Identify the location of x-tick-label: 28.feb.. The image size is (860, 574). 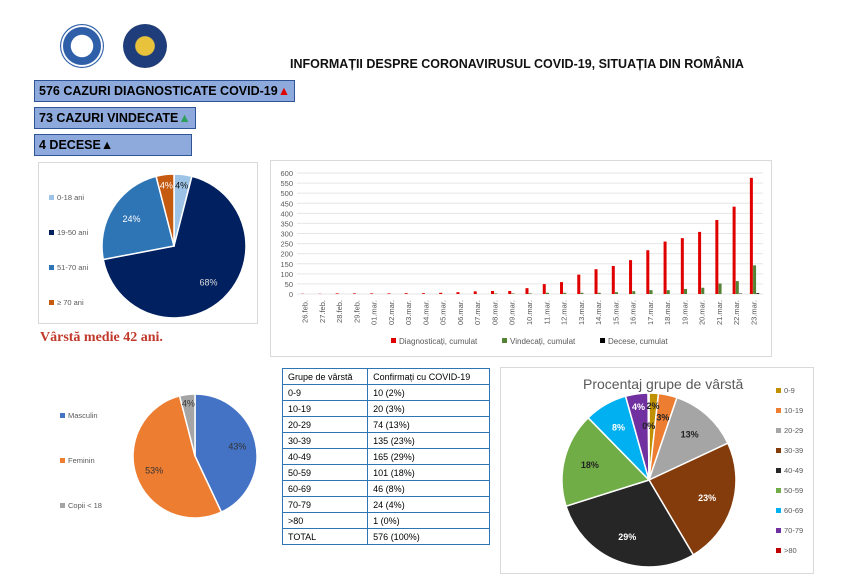
(339, 311).